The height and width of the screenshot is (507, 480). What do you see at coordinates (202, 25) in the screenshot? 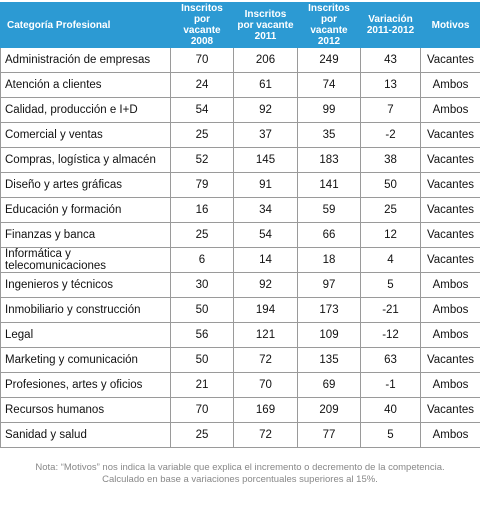
I see `column-header: Inscritos por vacante 2008` at bounding box center [202, 25].